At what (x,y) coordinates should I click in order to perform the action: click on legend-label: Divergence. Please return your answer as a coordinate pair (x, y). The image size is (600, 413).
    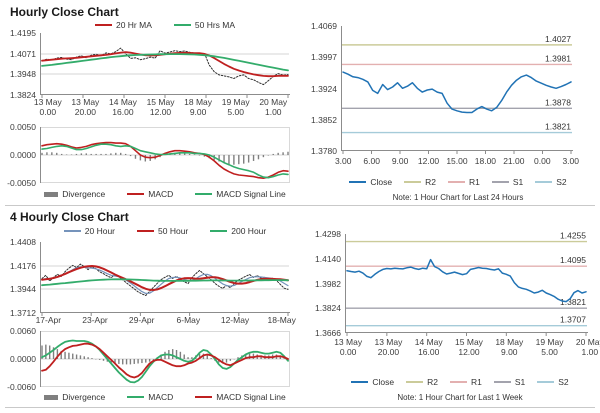
    Looking at the image, I should click on (84, 194).